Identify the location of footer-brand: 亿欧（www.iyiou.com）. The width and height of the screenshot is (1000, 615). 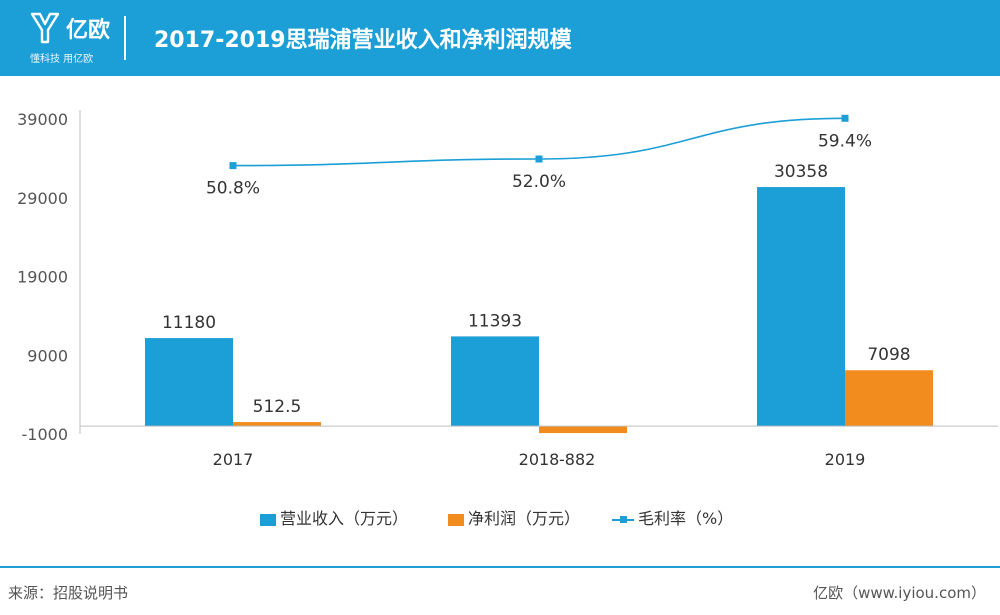
(899, 593).